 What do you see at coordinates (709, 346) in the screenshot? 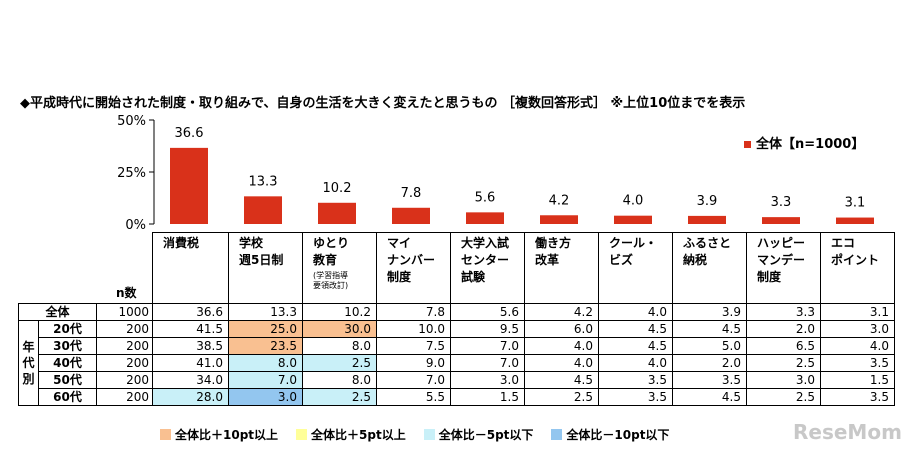
I see `table-cell: 5.0` at bounding box center [709, 346].